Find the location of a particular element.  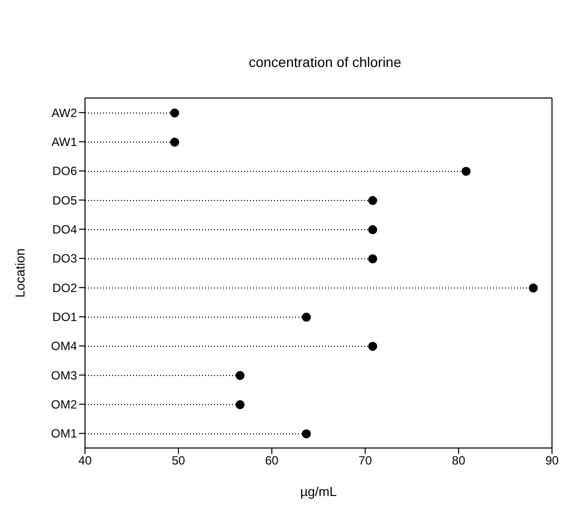

x-tick-label: 40 is located at coordinates (85, 461).